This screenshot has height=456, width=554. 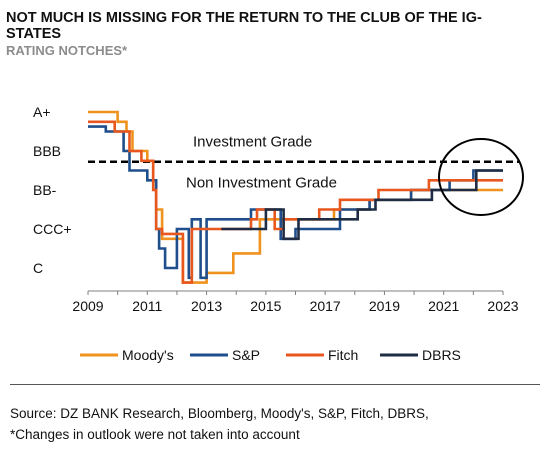 What do you see at coordinates (481, 177) in the screenshot?
I see `highlight-circle` at bounding box center [481, 177].